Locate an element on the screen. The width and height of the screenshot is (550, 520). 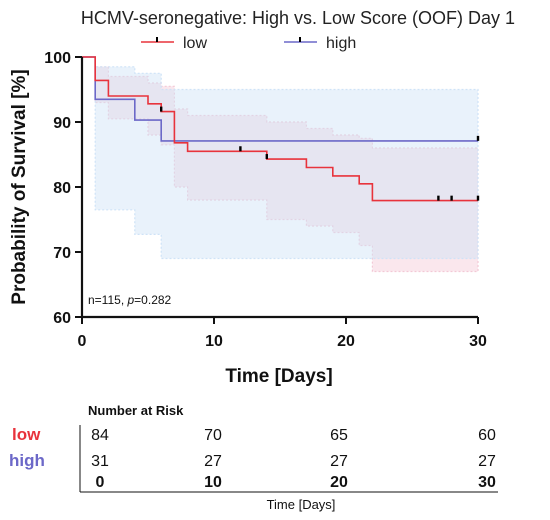
x-tick-label: 10 is located at coordinates (214, 341).